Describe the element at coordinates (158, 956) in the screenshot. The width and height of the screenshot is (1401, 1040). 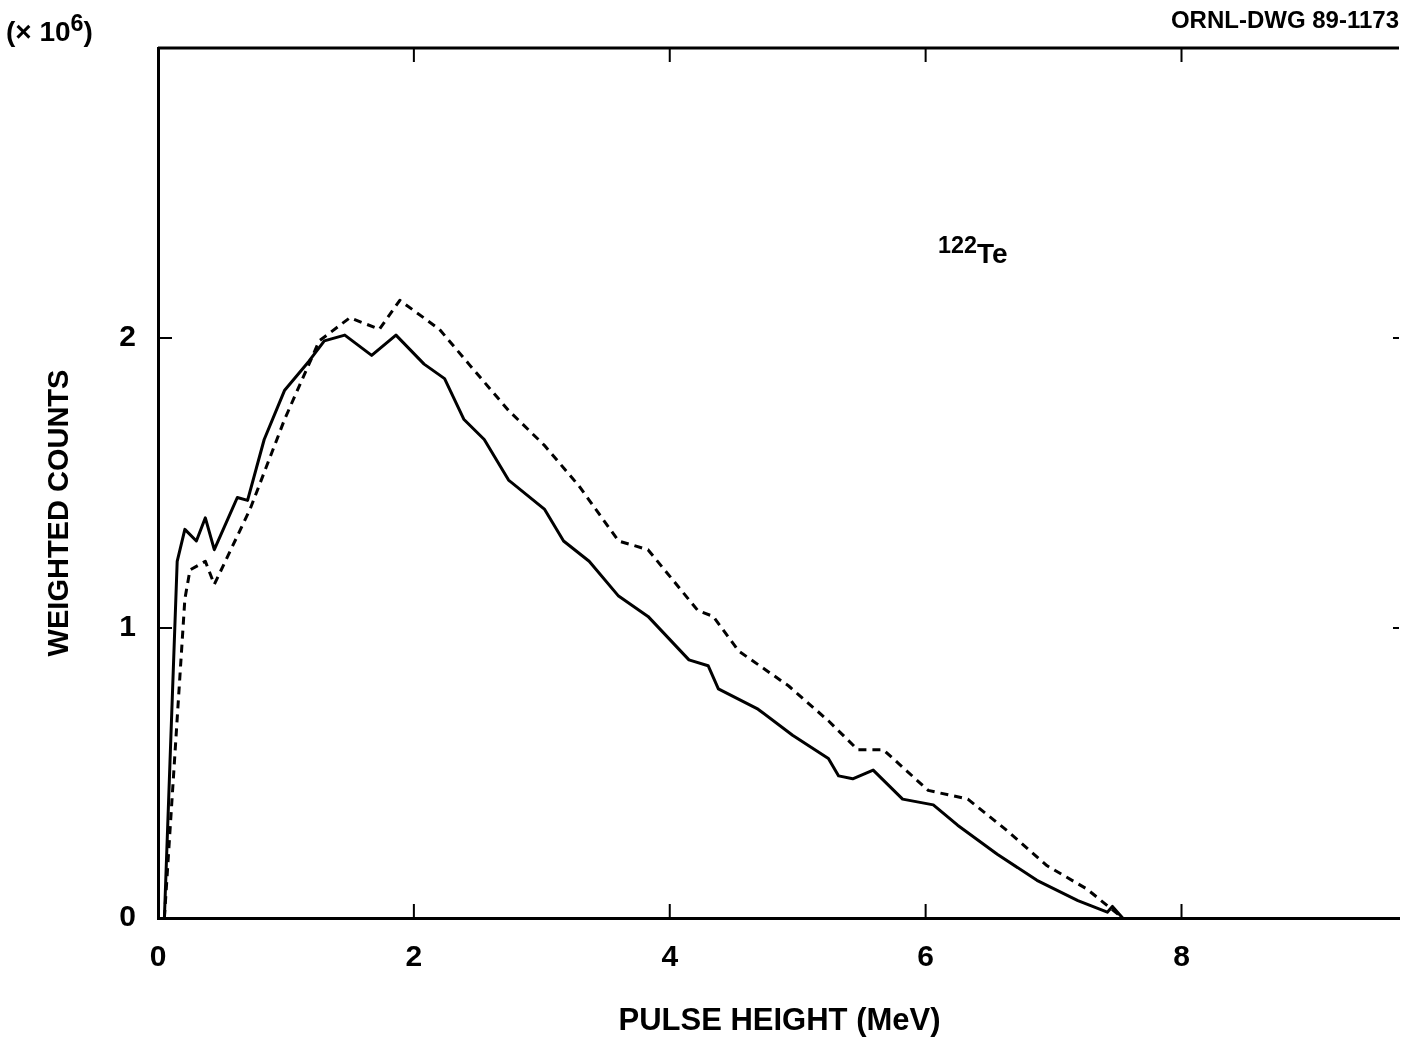
I see `x-tick-label: 0` at that location.